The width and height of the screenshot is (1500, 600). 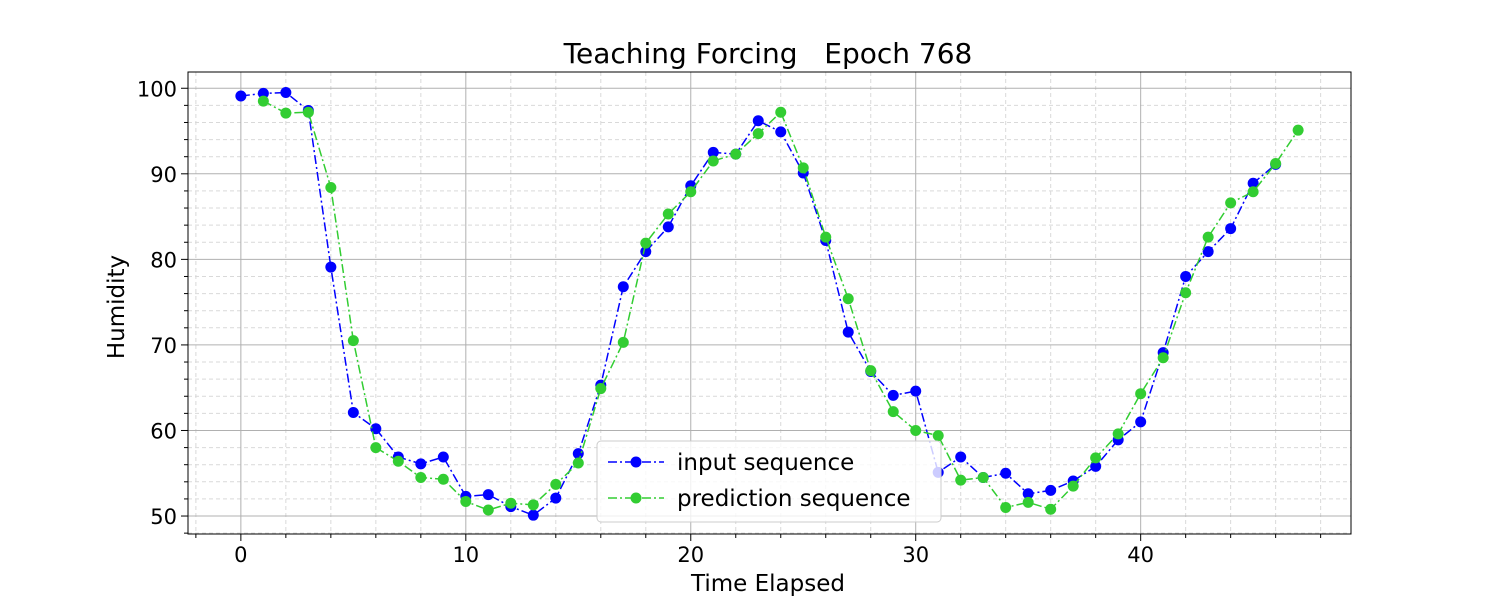 I want to click on y-tick-label: 80, so click(x=163, y=260).